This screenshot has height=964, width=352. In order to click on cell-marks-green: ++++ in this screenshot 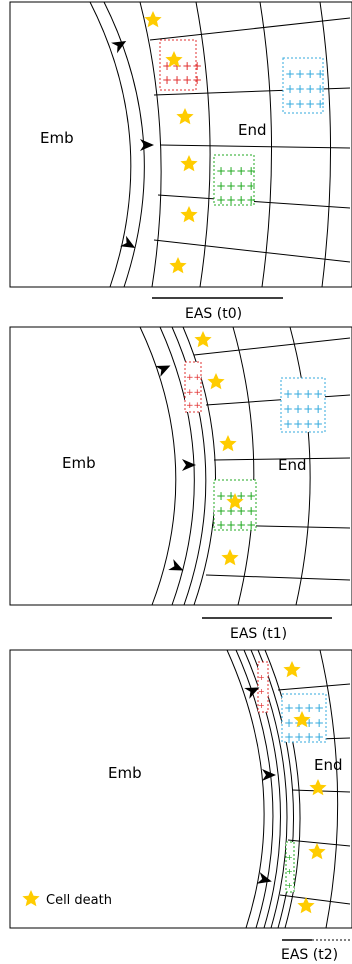, I will do `click(236, 171)`.